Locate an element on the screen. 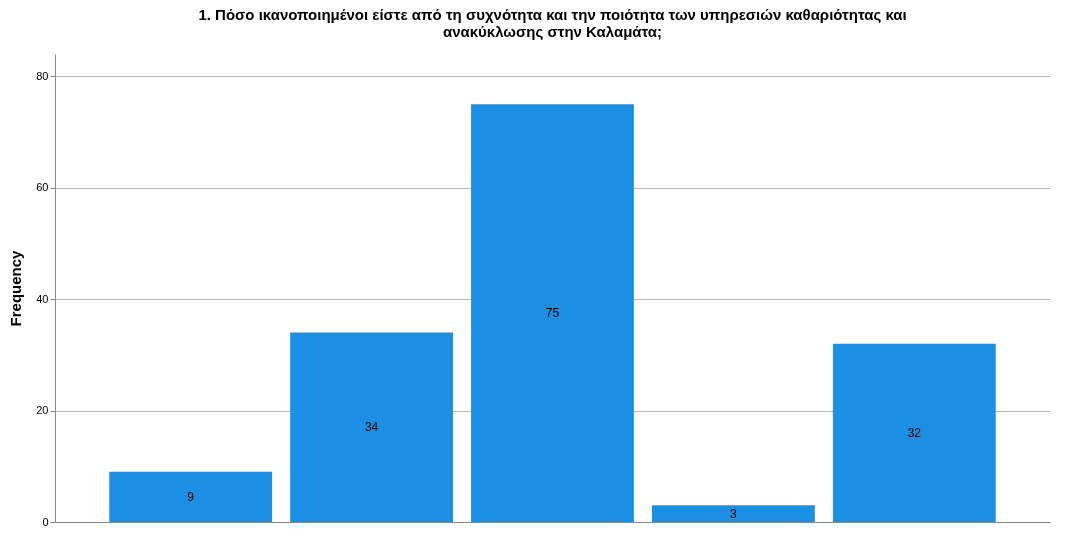 The image size is (1070, 543). data-label: 32 is located at coordinates (914, 432).